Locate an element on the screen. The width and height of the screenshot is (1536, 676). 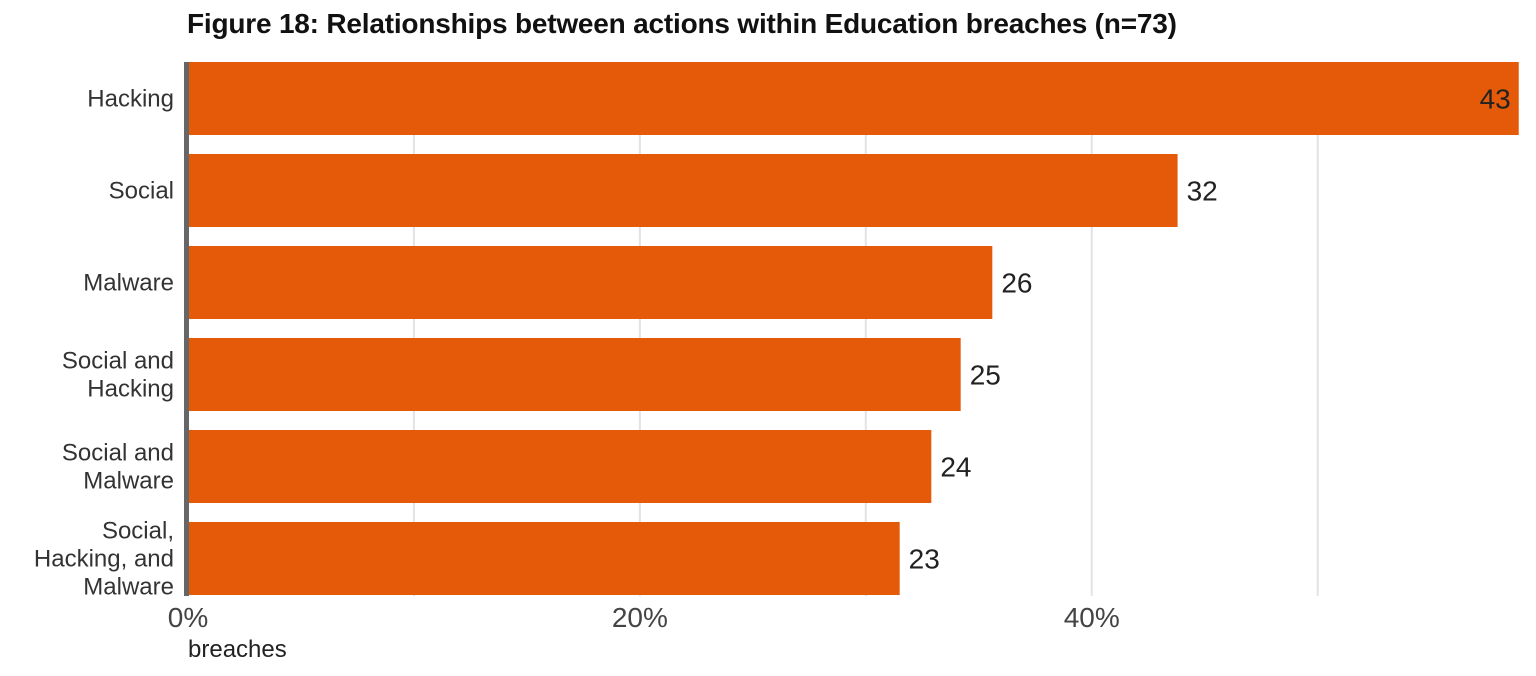
y-axis-line is located at coordinates (186, 329).